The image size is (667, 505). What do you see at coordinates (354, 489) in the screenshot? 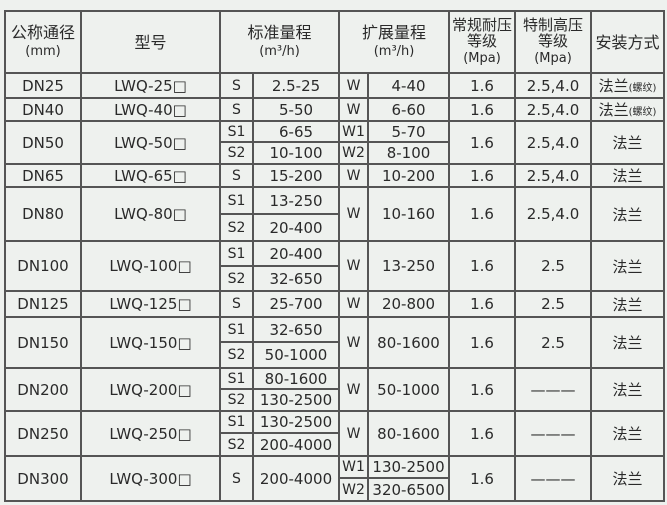
I see `ext-code-cell: W2` at bounding box center [354, 489].